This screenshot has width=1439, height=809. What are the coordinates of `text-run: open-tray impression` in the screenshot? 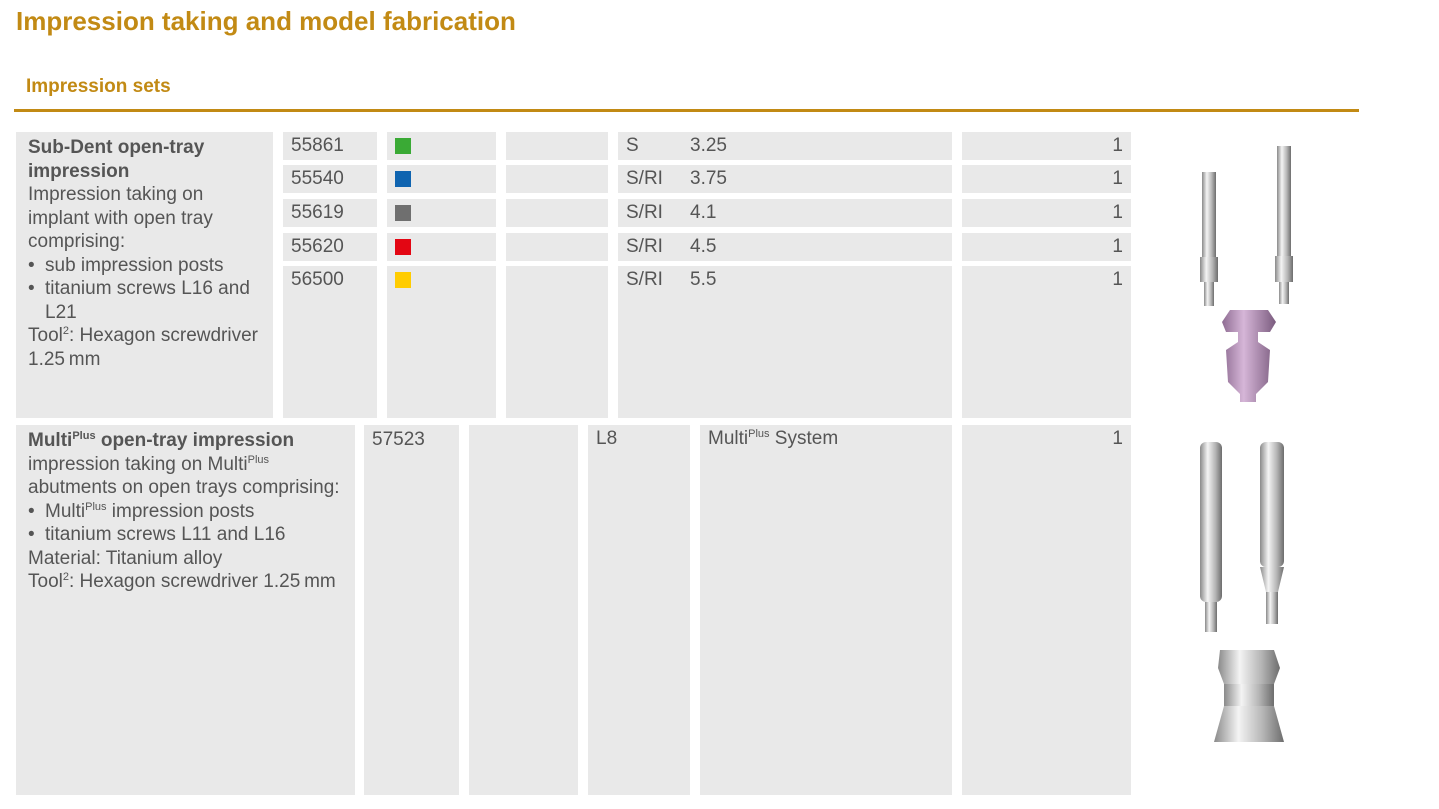 It's located at (195, 440).